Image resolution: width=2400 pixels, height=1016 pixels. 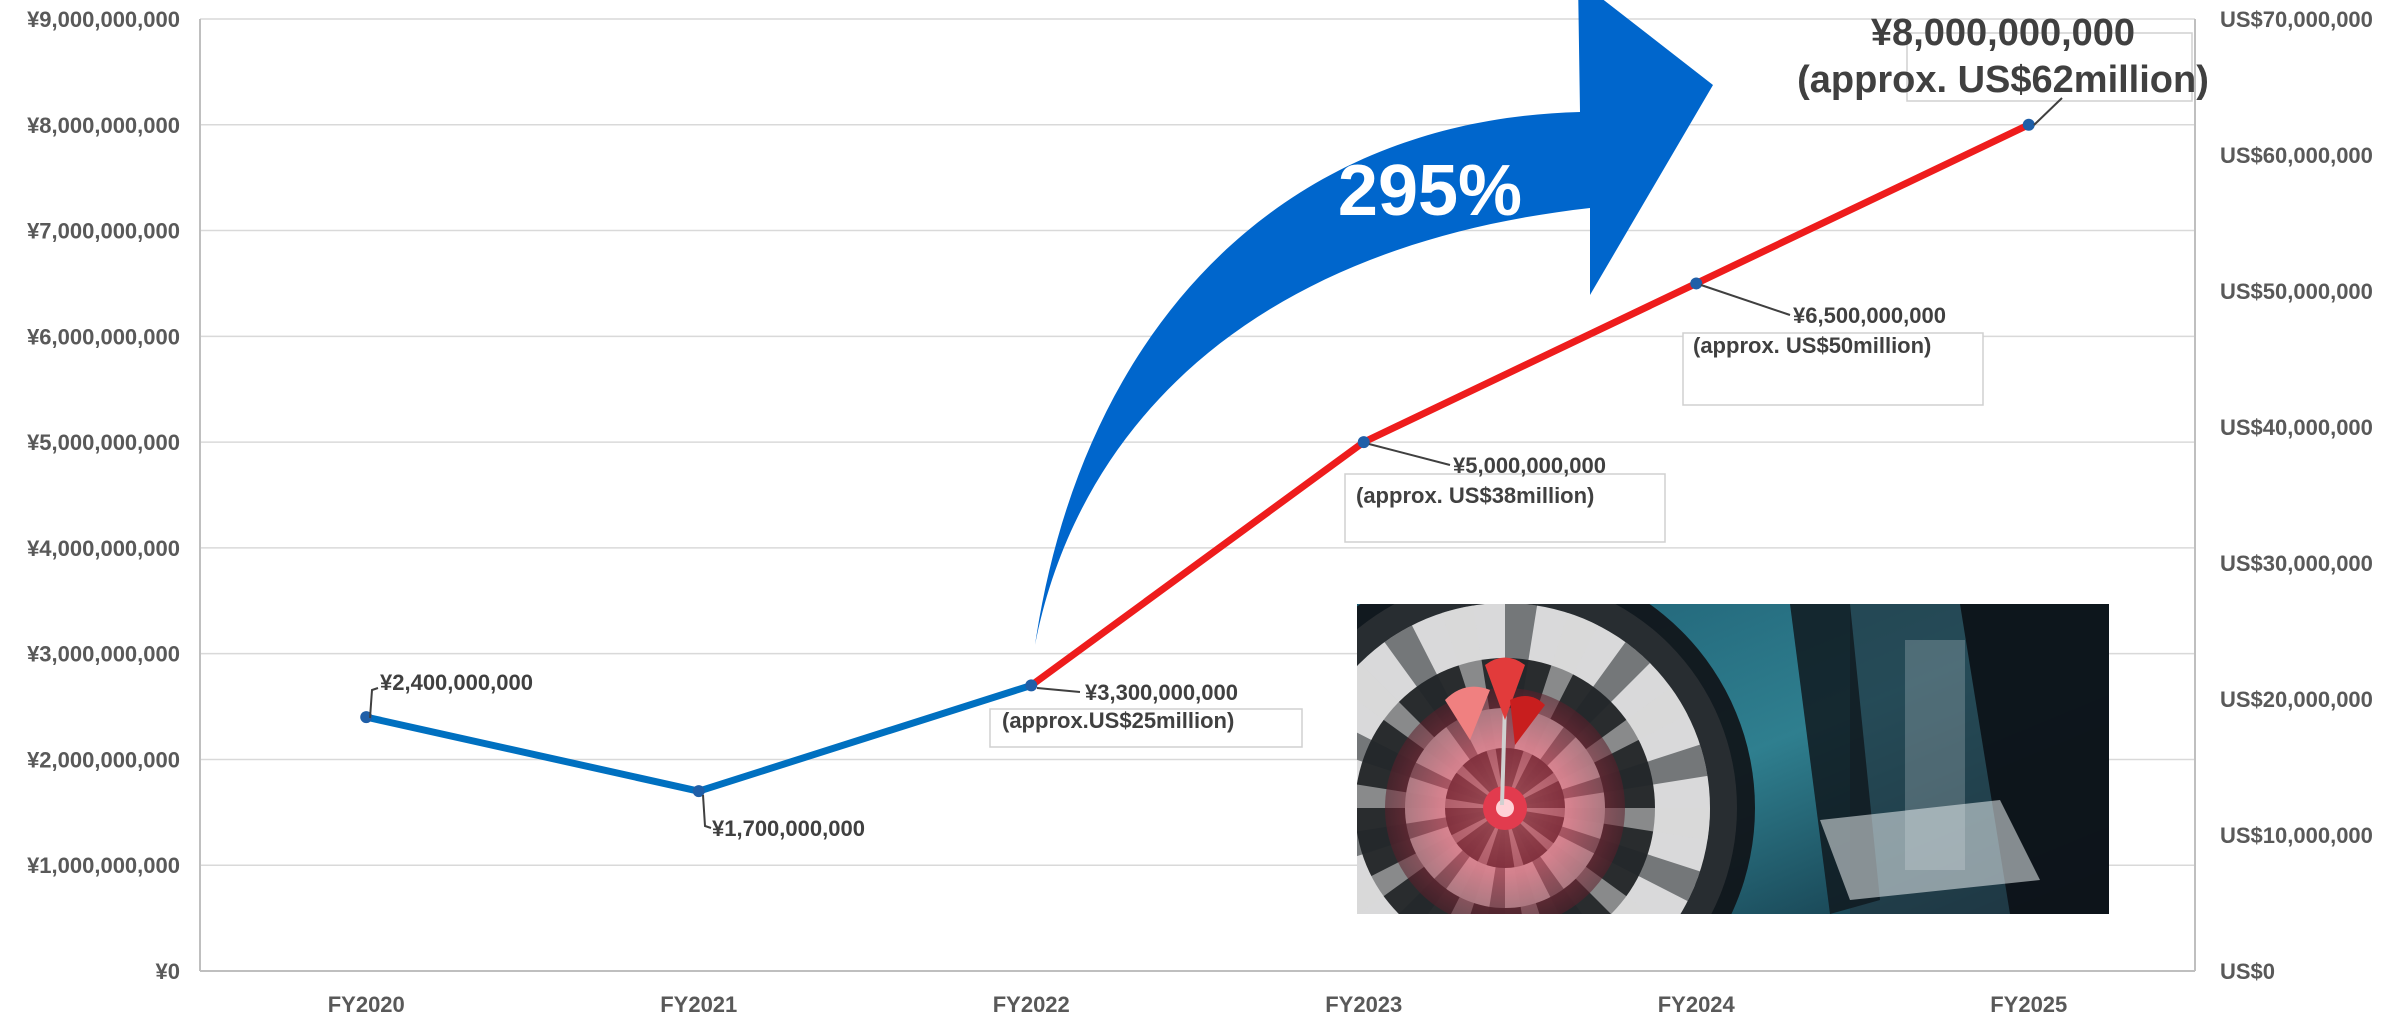 What do you see at coordinates (103, 865) in the screenshot?
I see `y-tick-label: ¥1,000,000,000` at bounding box center [103, 865].